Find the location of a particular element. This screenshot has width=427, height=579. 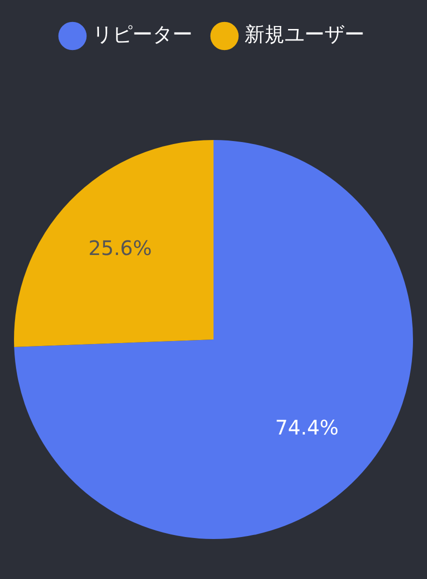

legend-label: 新規ユーザー is located at coordinates (304, 34).